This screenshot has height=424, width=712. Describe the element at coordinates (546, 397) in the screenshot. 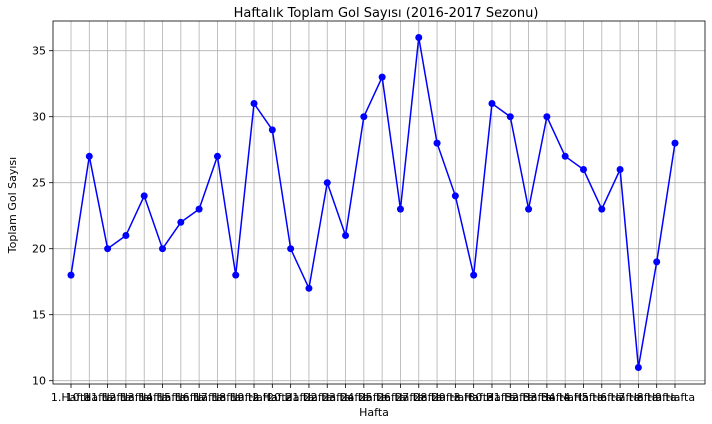

I see `x-tick-label: 33.Hafta` at that location.